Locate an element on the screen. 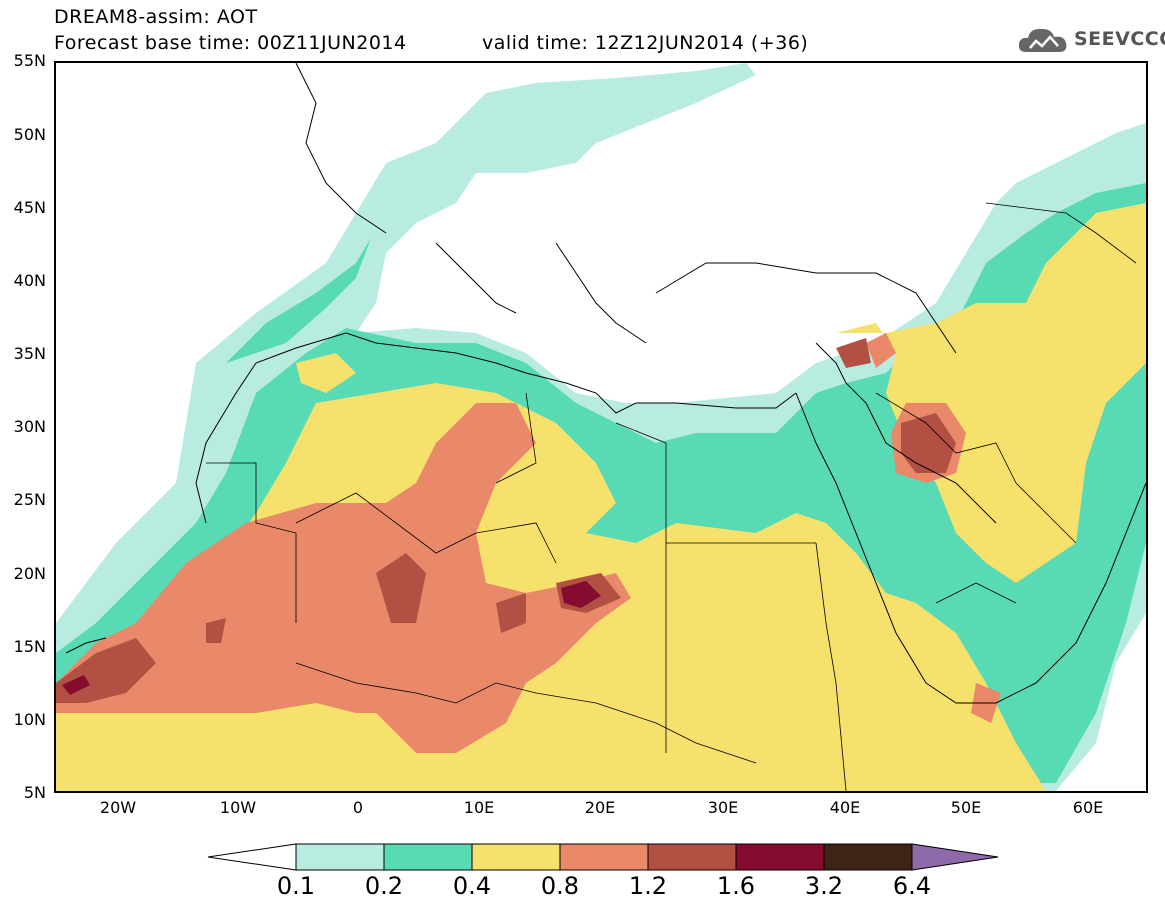 This screenshot has width=1165, height=905. colorbar-segment-3.2-6.4 is located at coordinates (868, 857).